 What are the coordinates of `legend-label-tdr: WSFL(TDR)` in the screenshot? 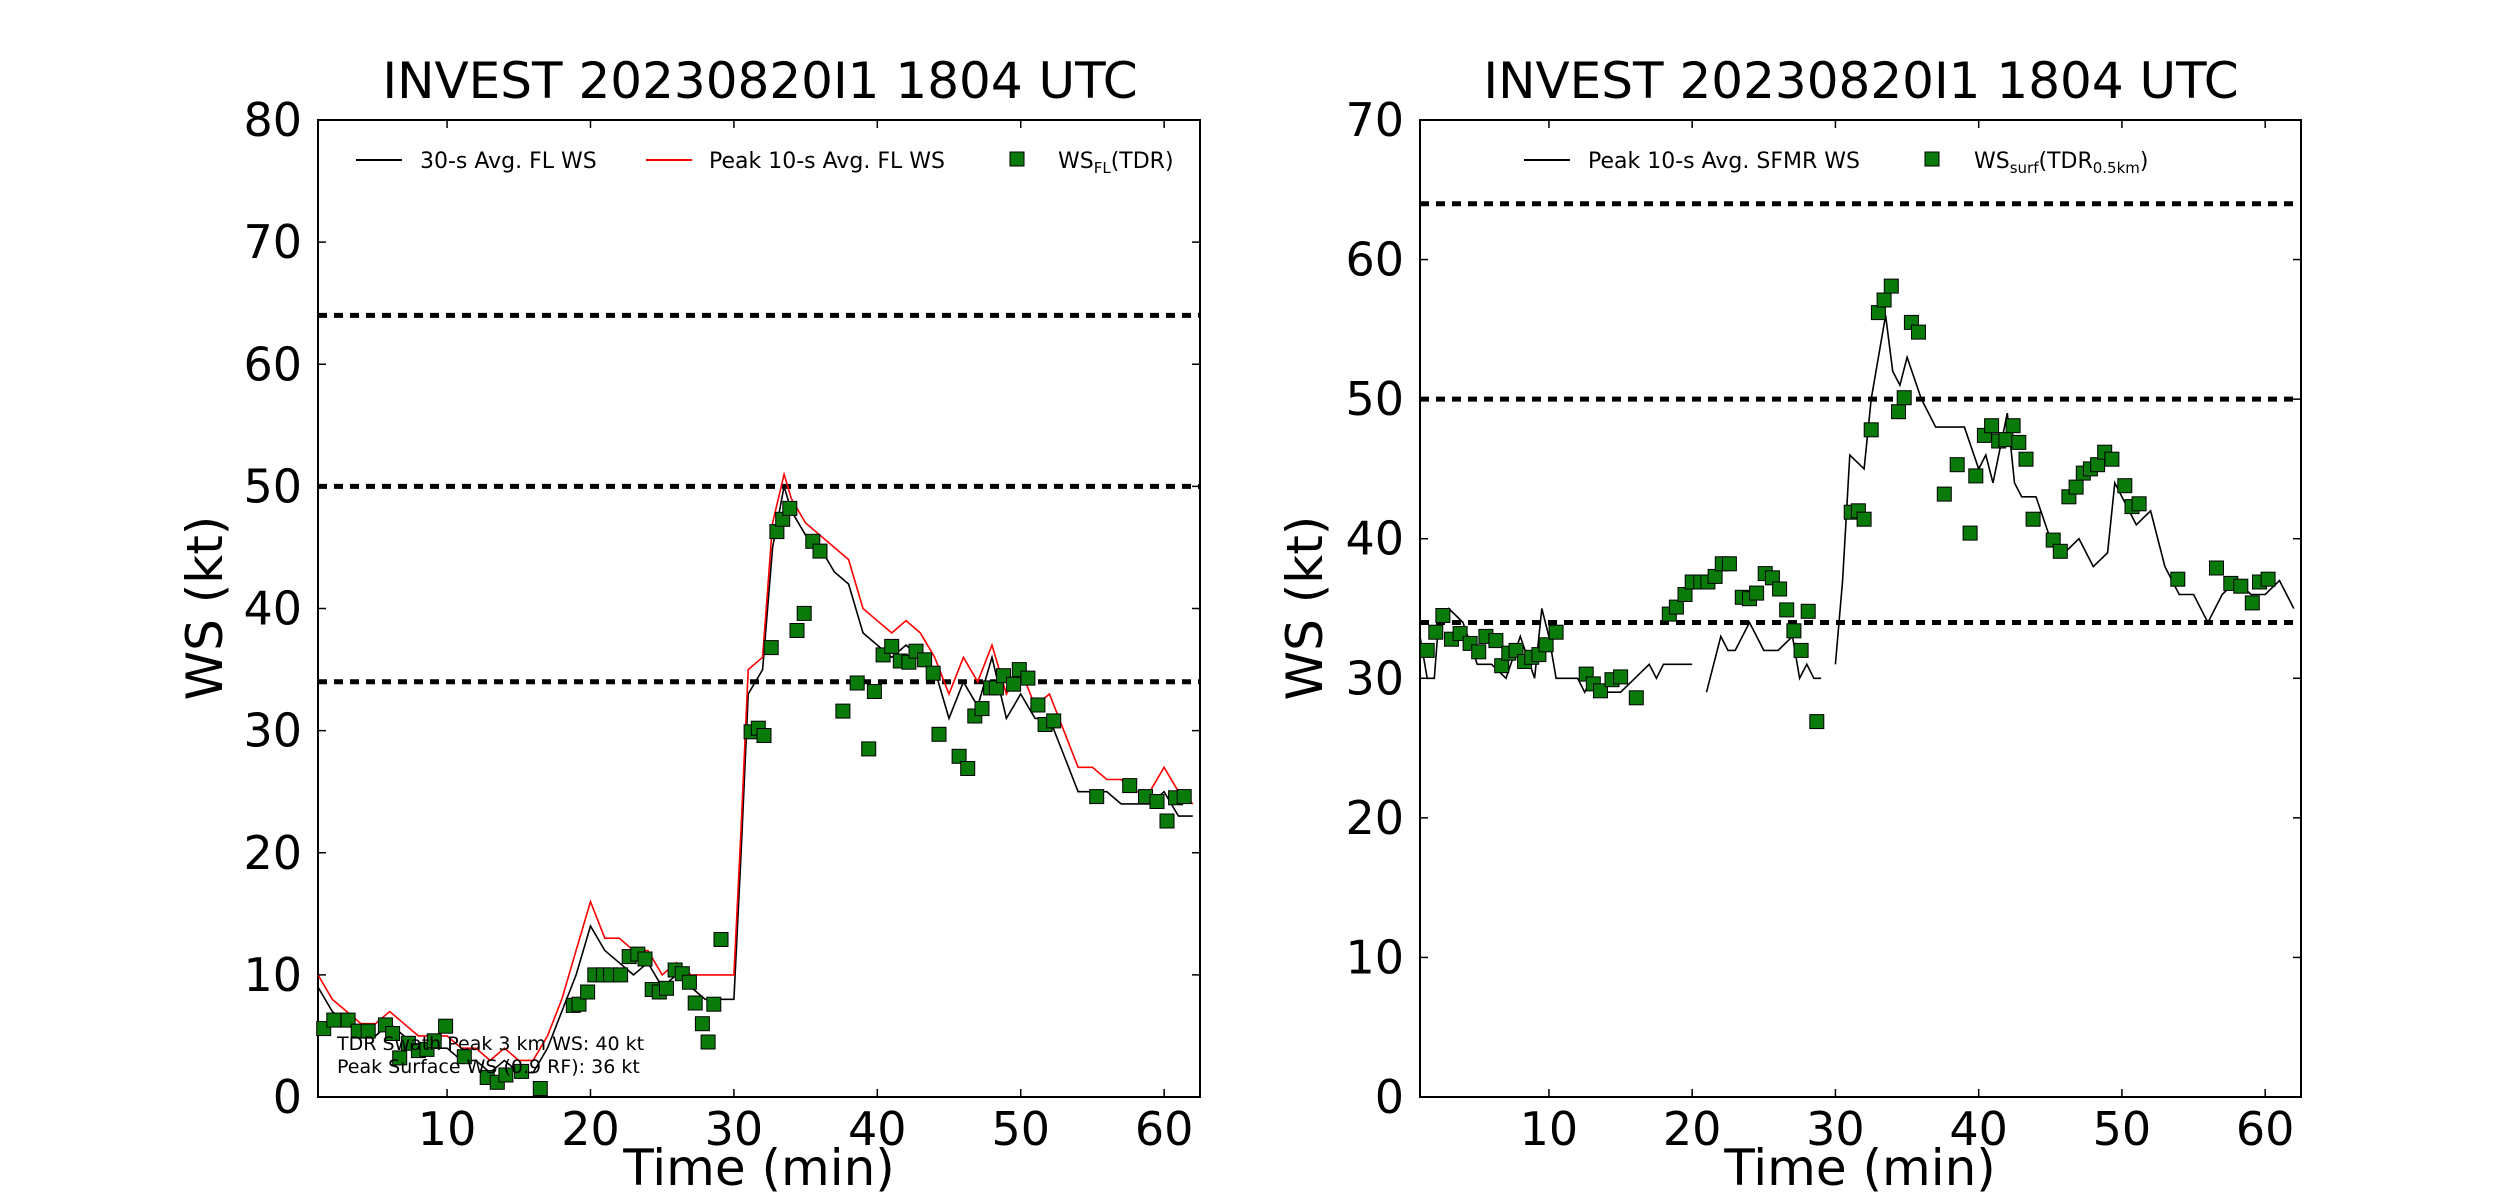 It's located at (1116, 163).